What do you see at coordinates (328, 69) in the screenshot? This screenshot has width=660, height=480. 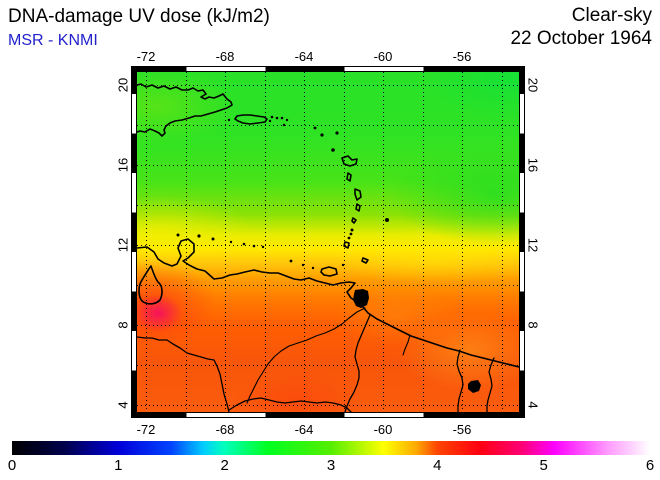 I see `map-frame-top` at bounding box center [328, 69].